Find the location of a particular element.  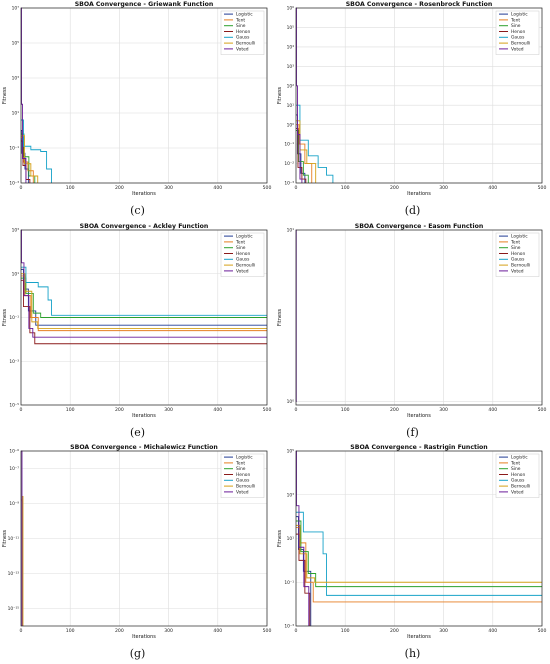

caption-e: (e) is located at coordinates (137, 432).